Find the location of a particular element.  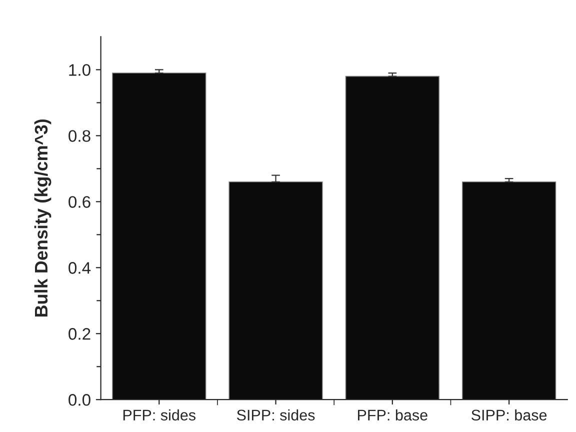

x-tick-label: SIPP: sides is located at coordinates (275, 415).